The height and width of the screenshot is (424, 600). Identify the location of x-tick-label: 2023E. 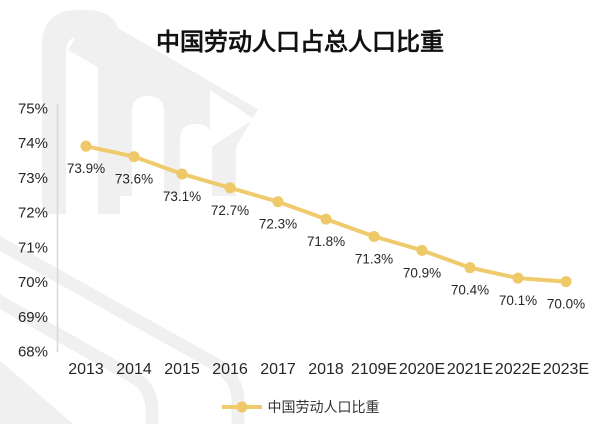
(566, 369).